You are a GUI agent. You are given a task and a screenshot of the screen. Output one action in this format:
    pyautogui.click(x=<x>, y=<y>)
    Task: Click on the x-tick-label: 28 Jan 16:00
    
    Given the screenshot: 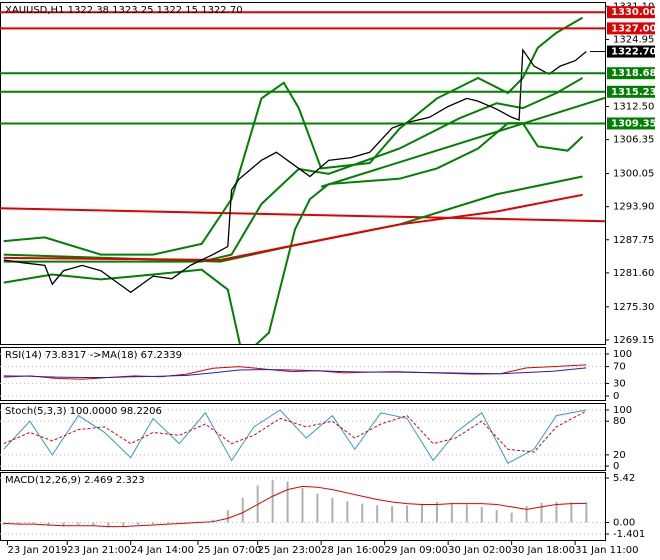 What is the action you would take?
    pyautogui.click(x=352, y=550)
    